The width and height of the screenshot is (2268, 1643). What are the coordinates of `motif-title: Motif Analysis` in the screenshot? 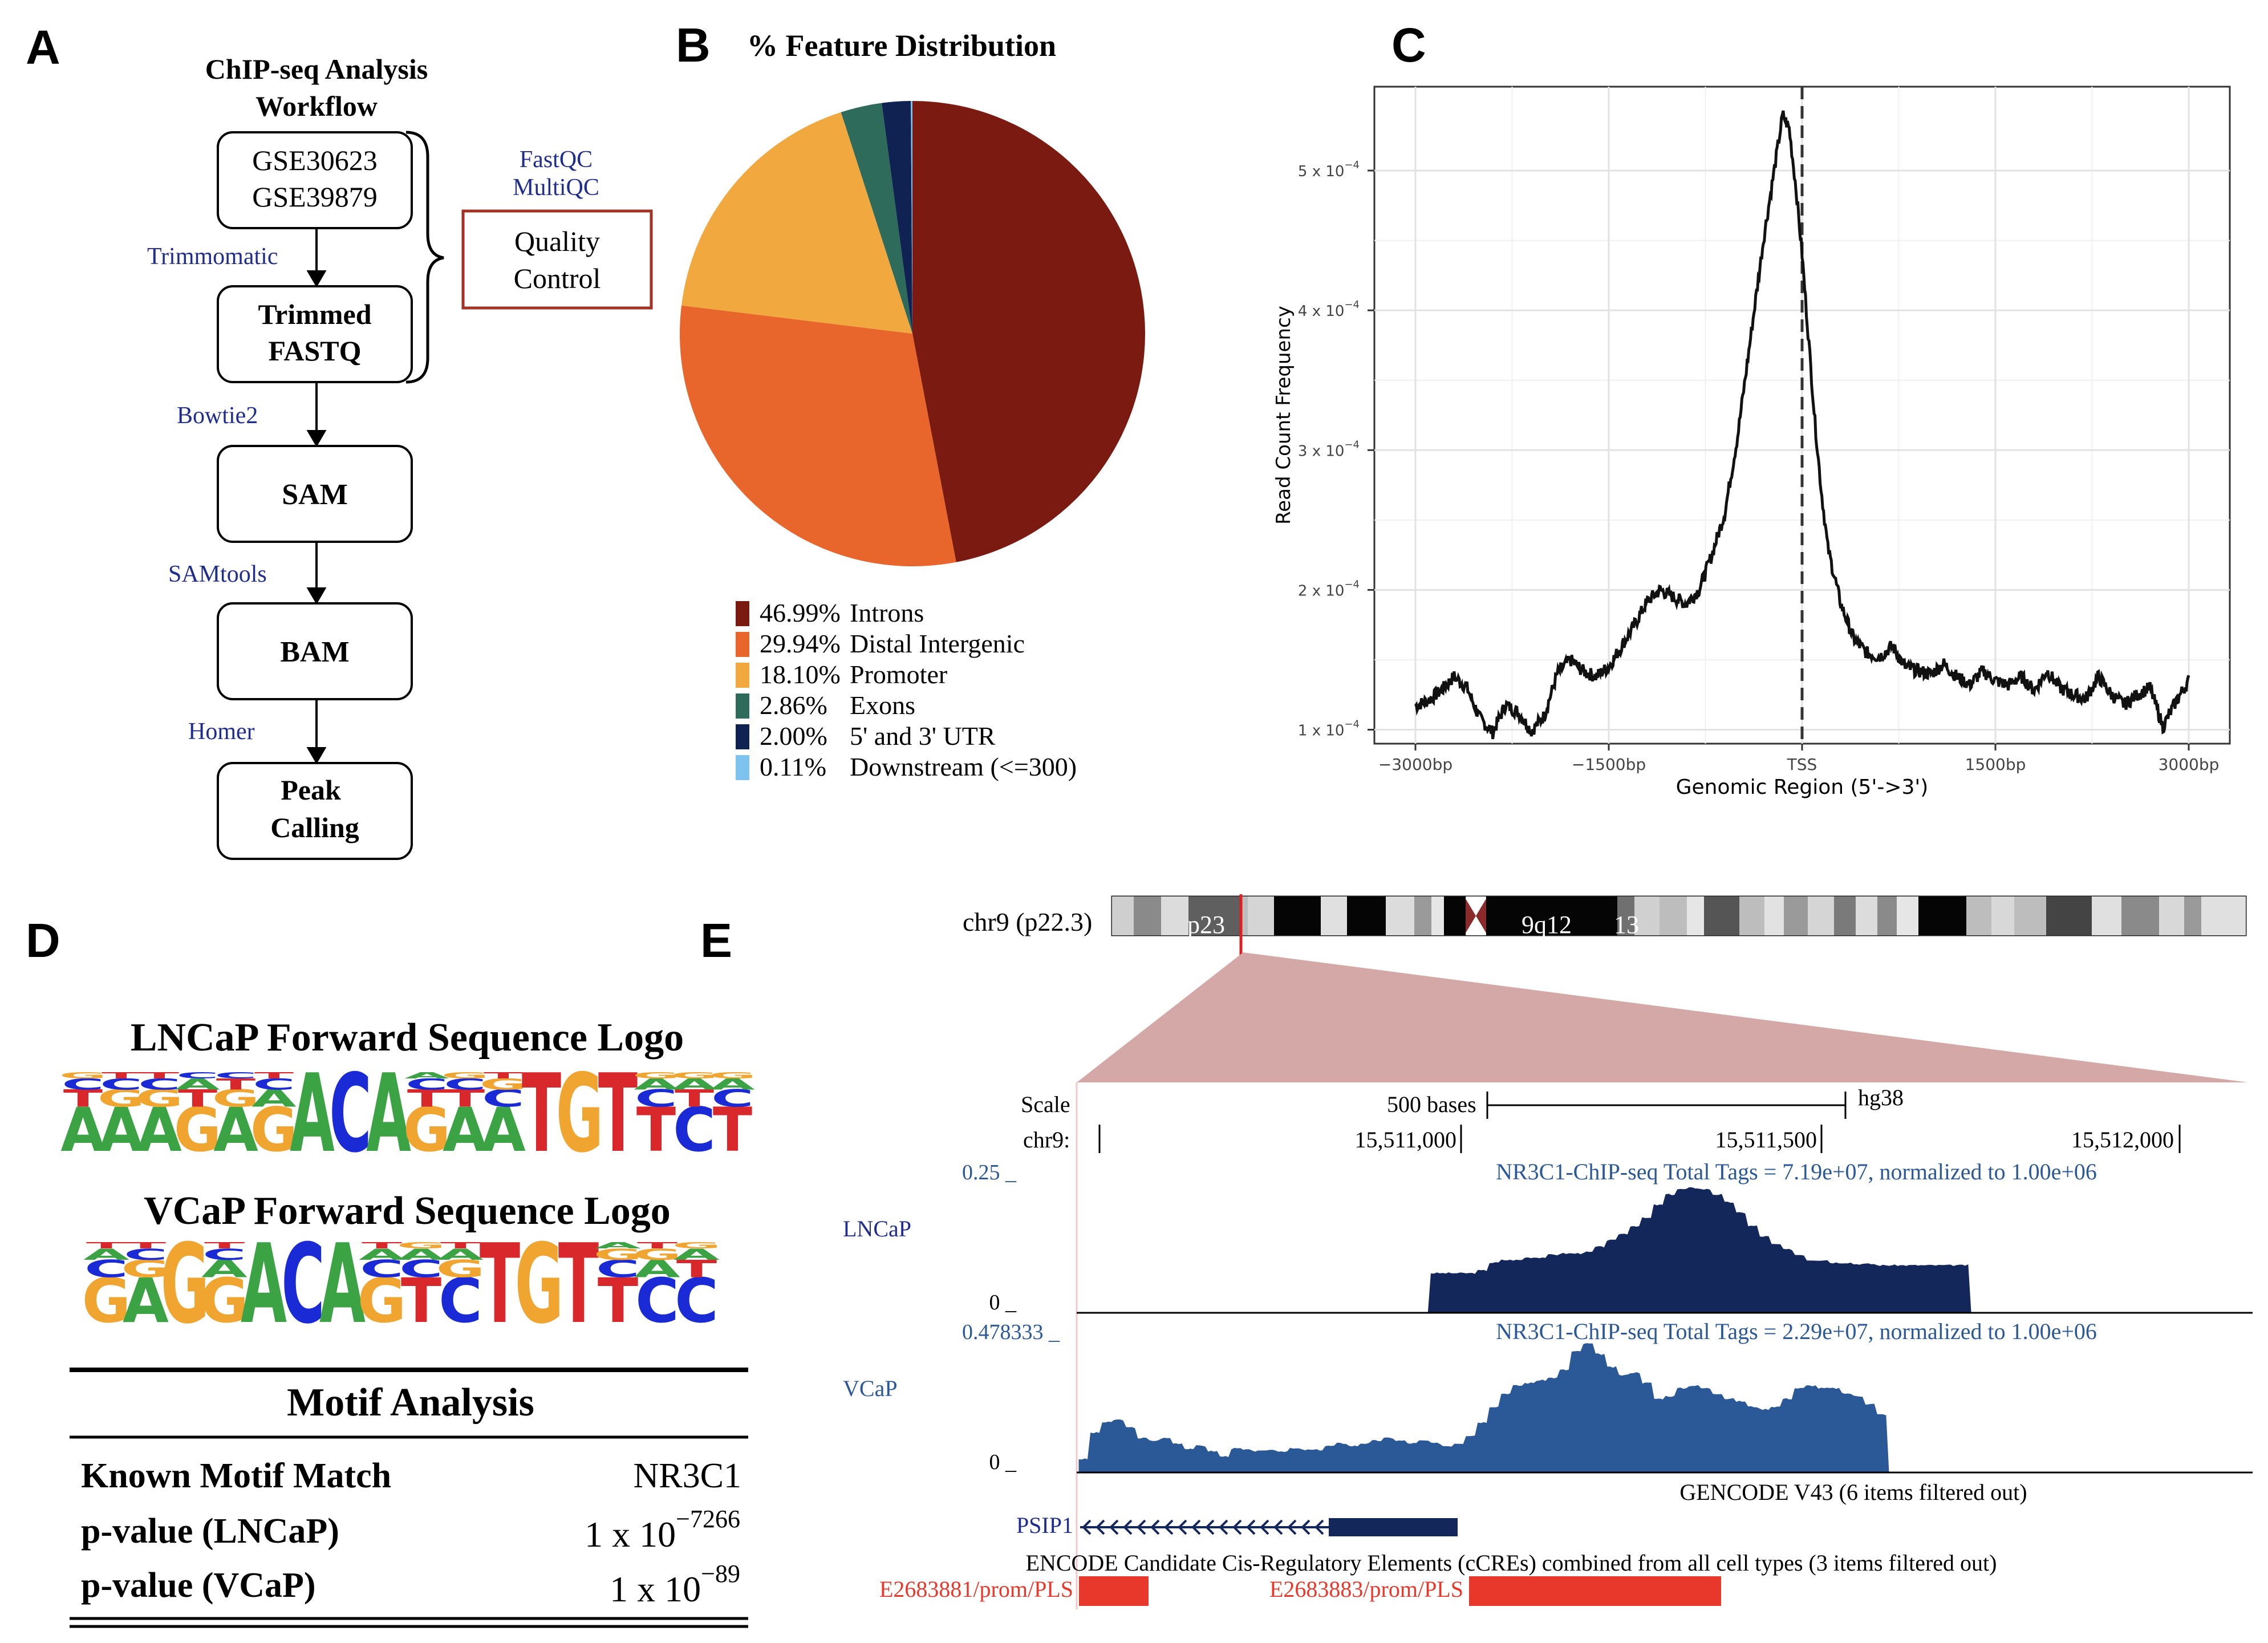 It's located at (410, 1403).